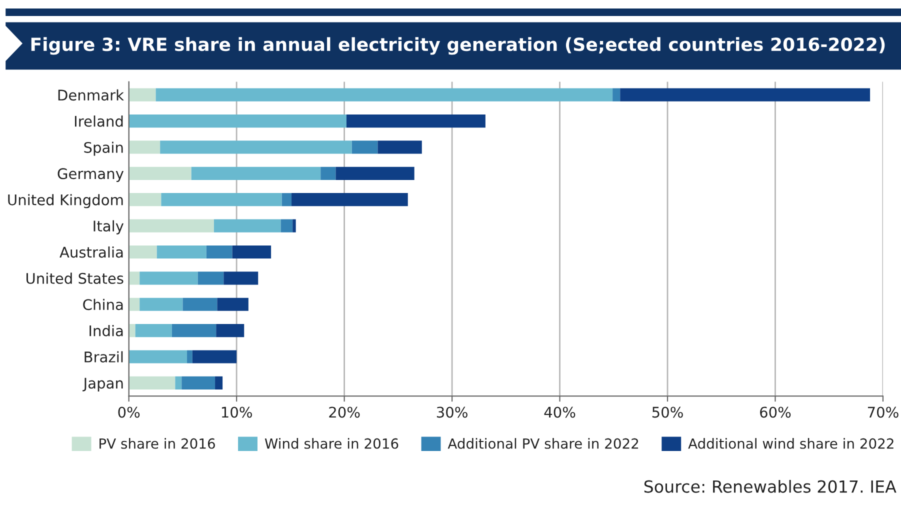 The image size is (901, 511). I want to click on x-tick-label: 30%, so click(452, 412).